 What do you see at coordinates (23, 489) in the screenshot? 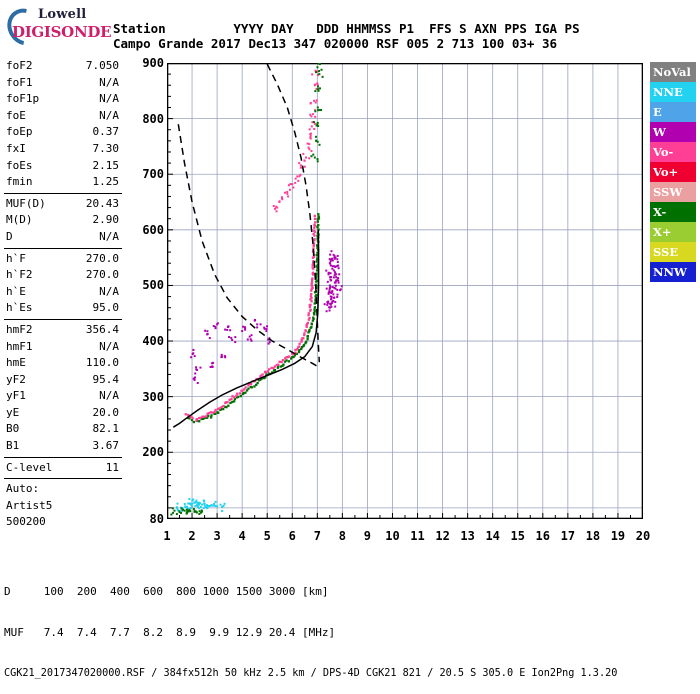
I see `param-auto-label: Auto:` at bounding box center [23, 489].